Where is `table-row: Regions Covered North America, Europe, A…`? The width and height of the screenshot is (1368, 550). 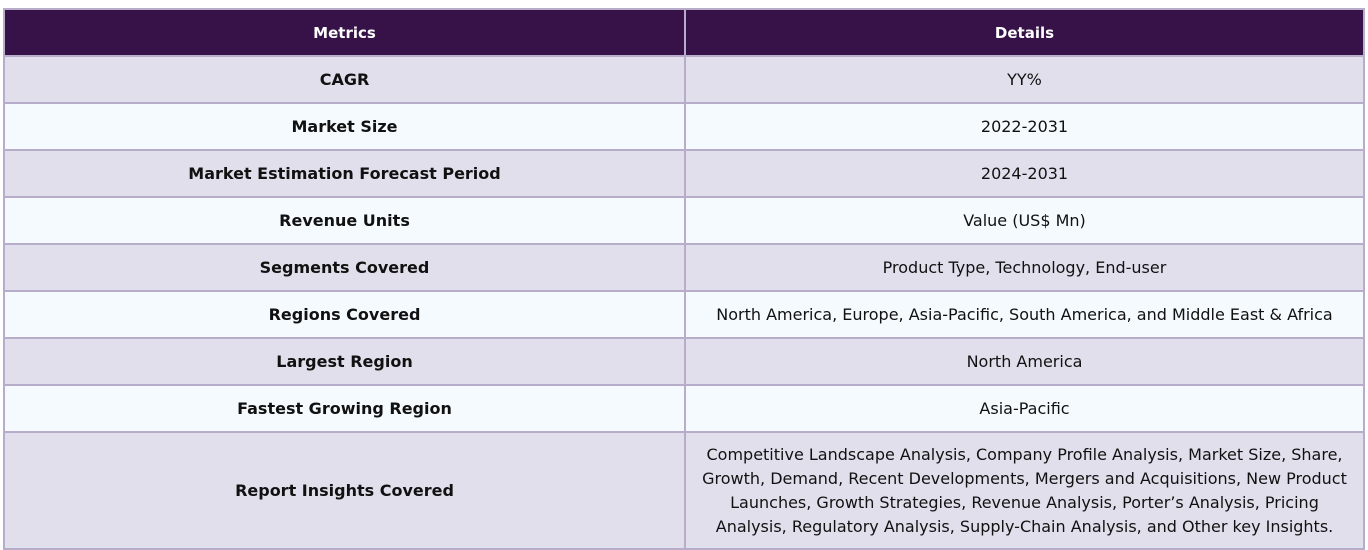
table-row: Regions Covered North America, Europe, A… is located at coordinates (684, 314).